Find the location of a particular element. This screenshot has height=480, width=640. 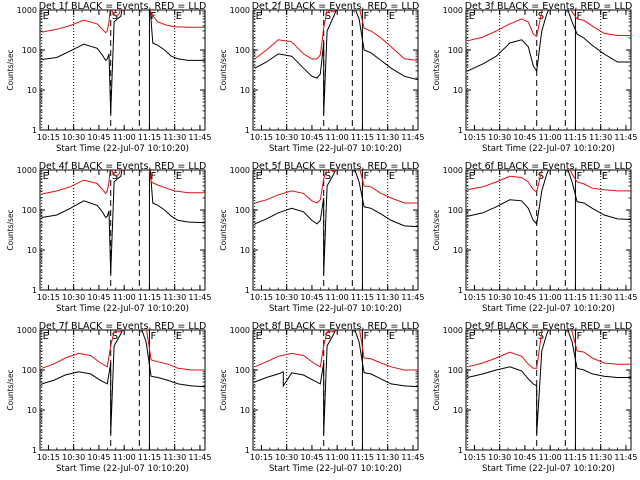

panel-title: Det 6f BLACK = Events, RED = LLD is located at coordinates (549, 166).